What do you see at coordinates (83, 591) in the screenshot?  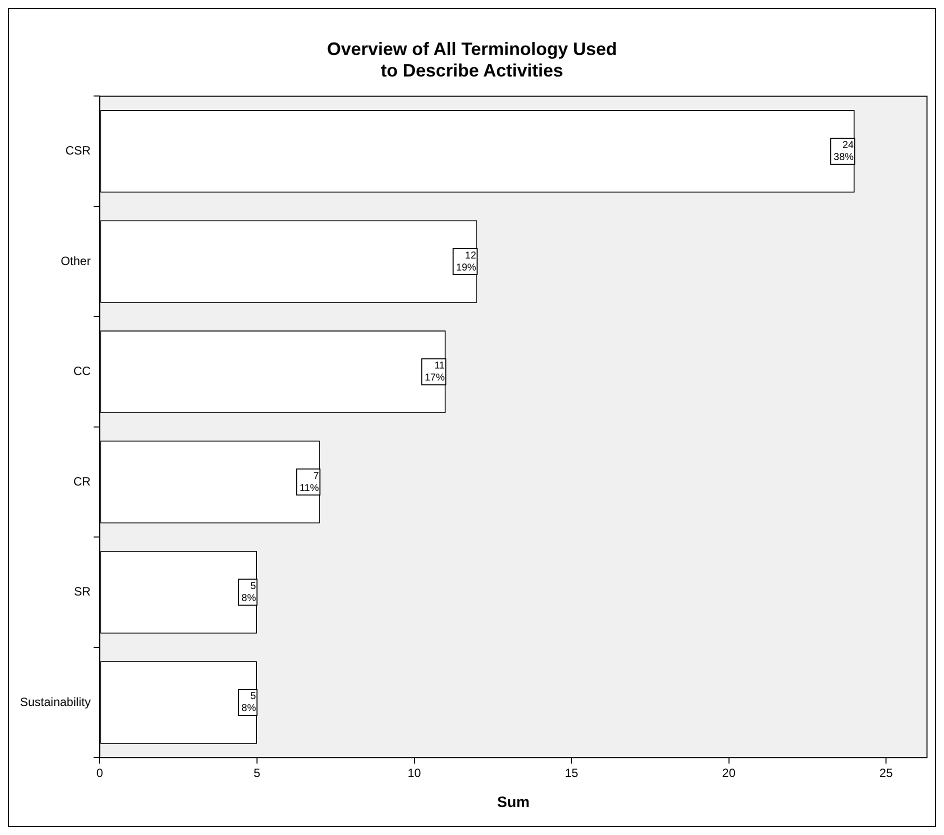 I see `y-tick-label: SR` at bounding box center [83, 591].